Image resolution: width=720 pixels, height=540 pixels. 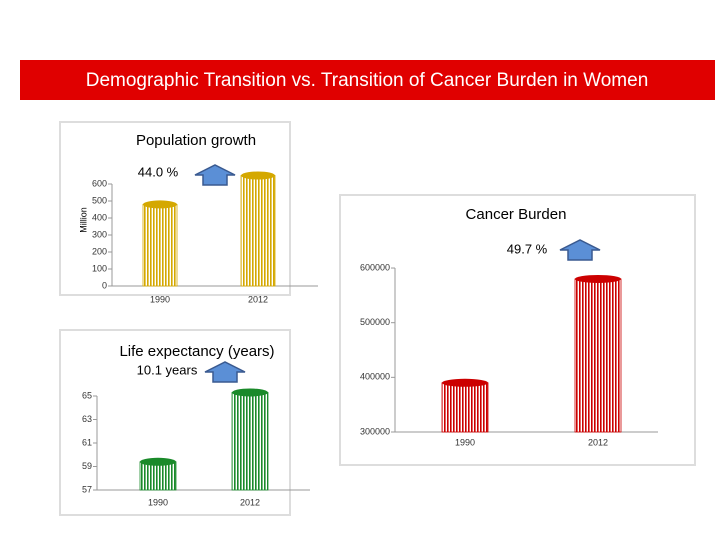 What do you see at coordinates (87, 419) in the screenshot?
I see `y-tick-label: 63` at bounding box center [87, 419].